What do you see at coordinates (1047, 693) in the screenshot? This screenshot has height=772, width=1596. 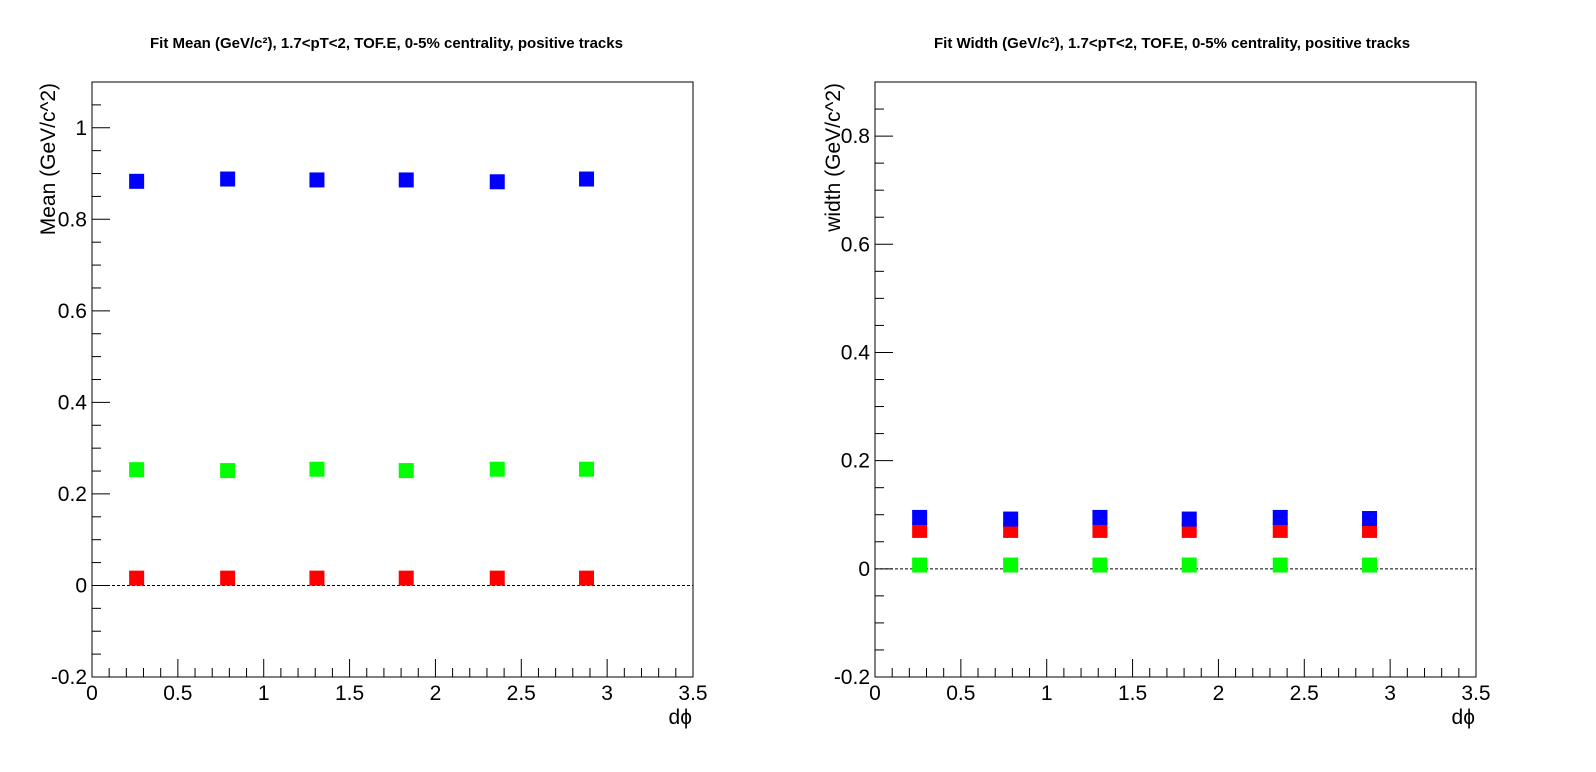 I see `width-x-tick-label: 1` at bounding box center [1047, 693].